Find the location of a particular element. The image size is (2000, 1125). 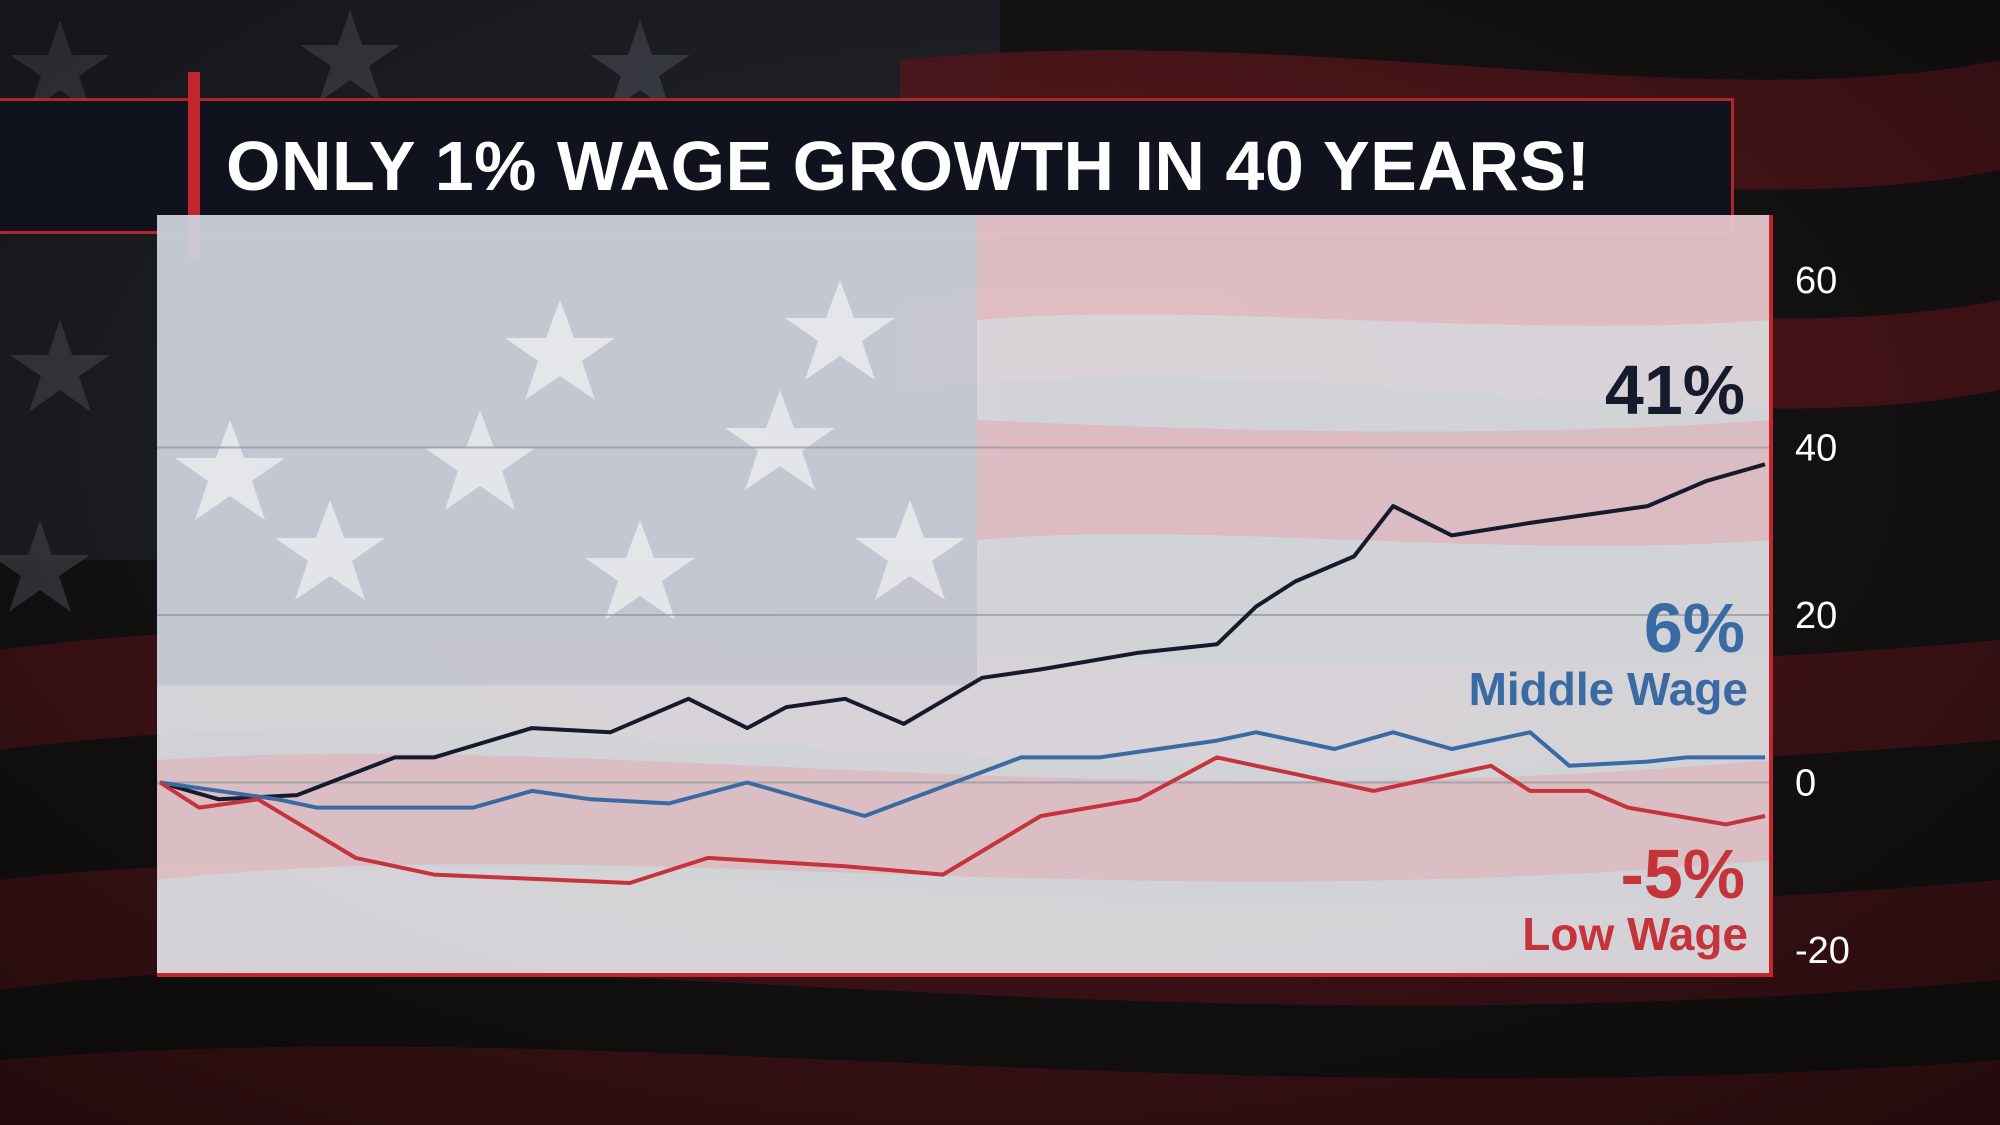

y-tick-label: -20 is located at coordinates (1822, 951).